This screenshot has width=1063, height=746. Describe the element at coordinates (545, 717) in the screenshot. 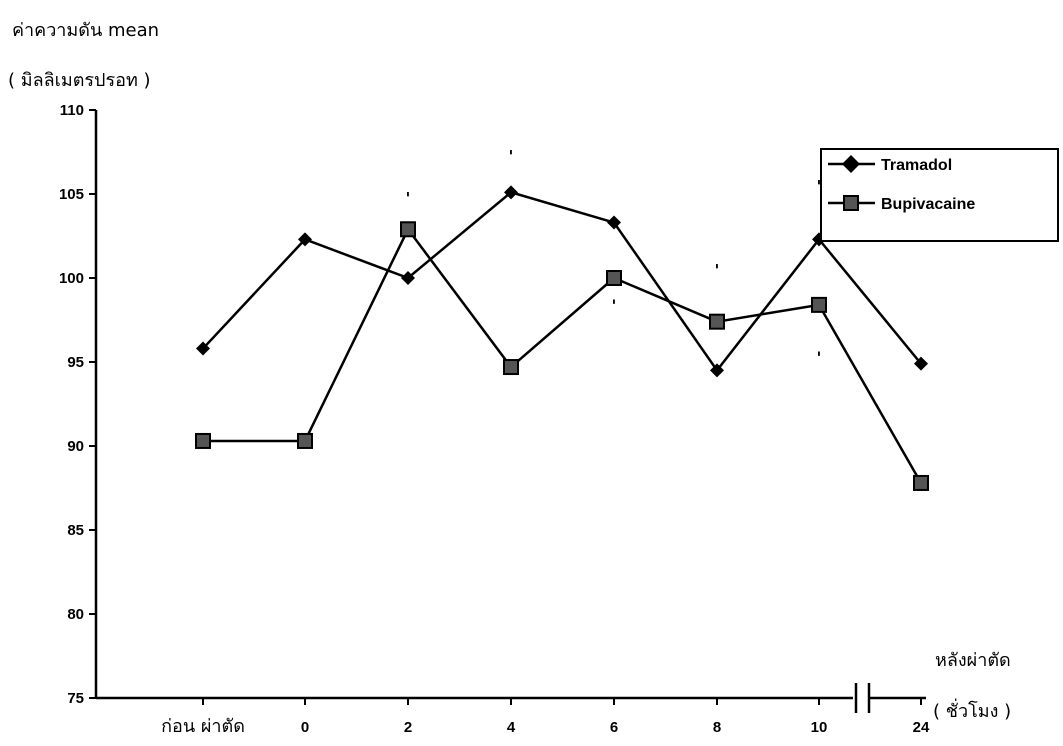

I see `x-axis-ticks: ก่อน ผ่าตัด 0 2 4 6 8 10 24` at that location.